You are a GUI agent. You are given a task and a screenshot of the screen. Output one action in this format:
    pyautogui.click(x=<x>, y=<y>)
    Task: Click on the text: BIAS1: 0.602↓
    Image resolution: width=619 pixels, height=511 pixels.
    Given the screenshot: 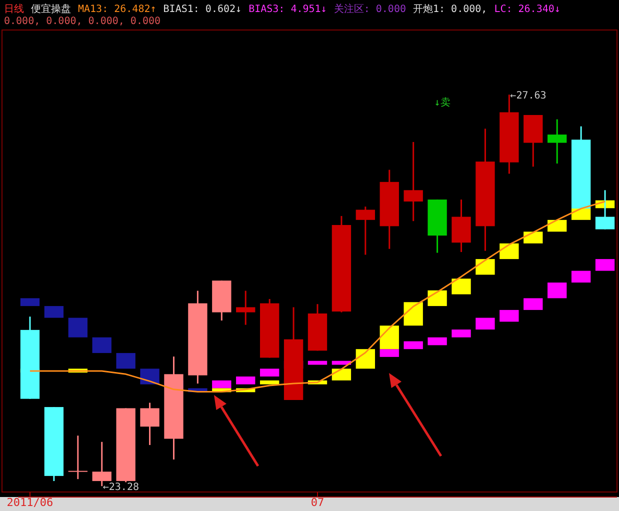 What is the action you would take?
    pyautogui.click(x=202, y=9)
    